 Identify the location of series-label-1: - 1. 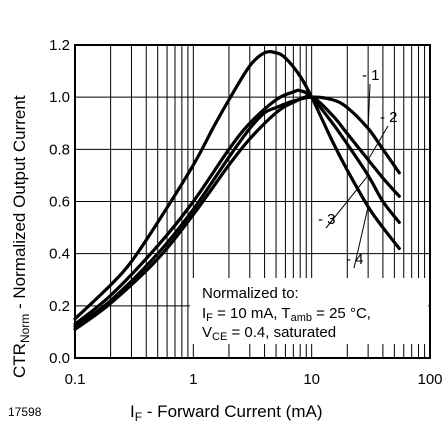
(371, 75).